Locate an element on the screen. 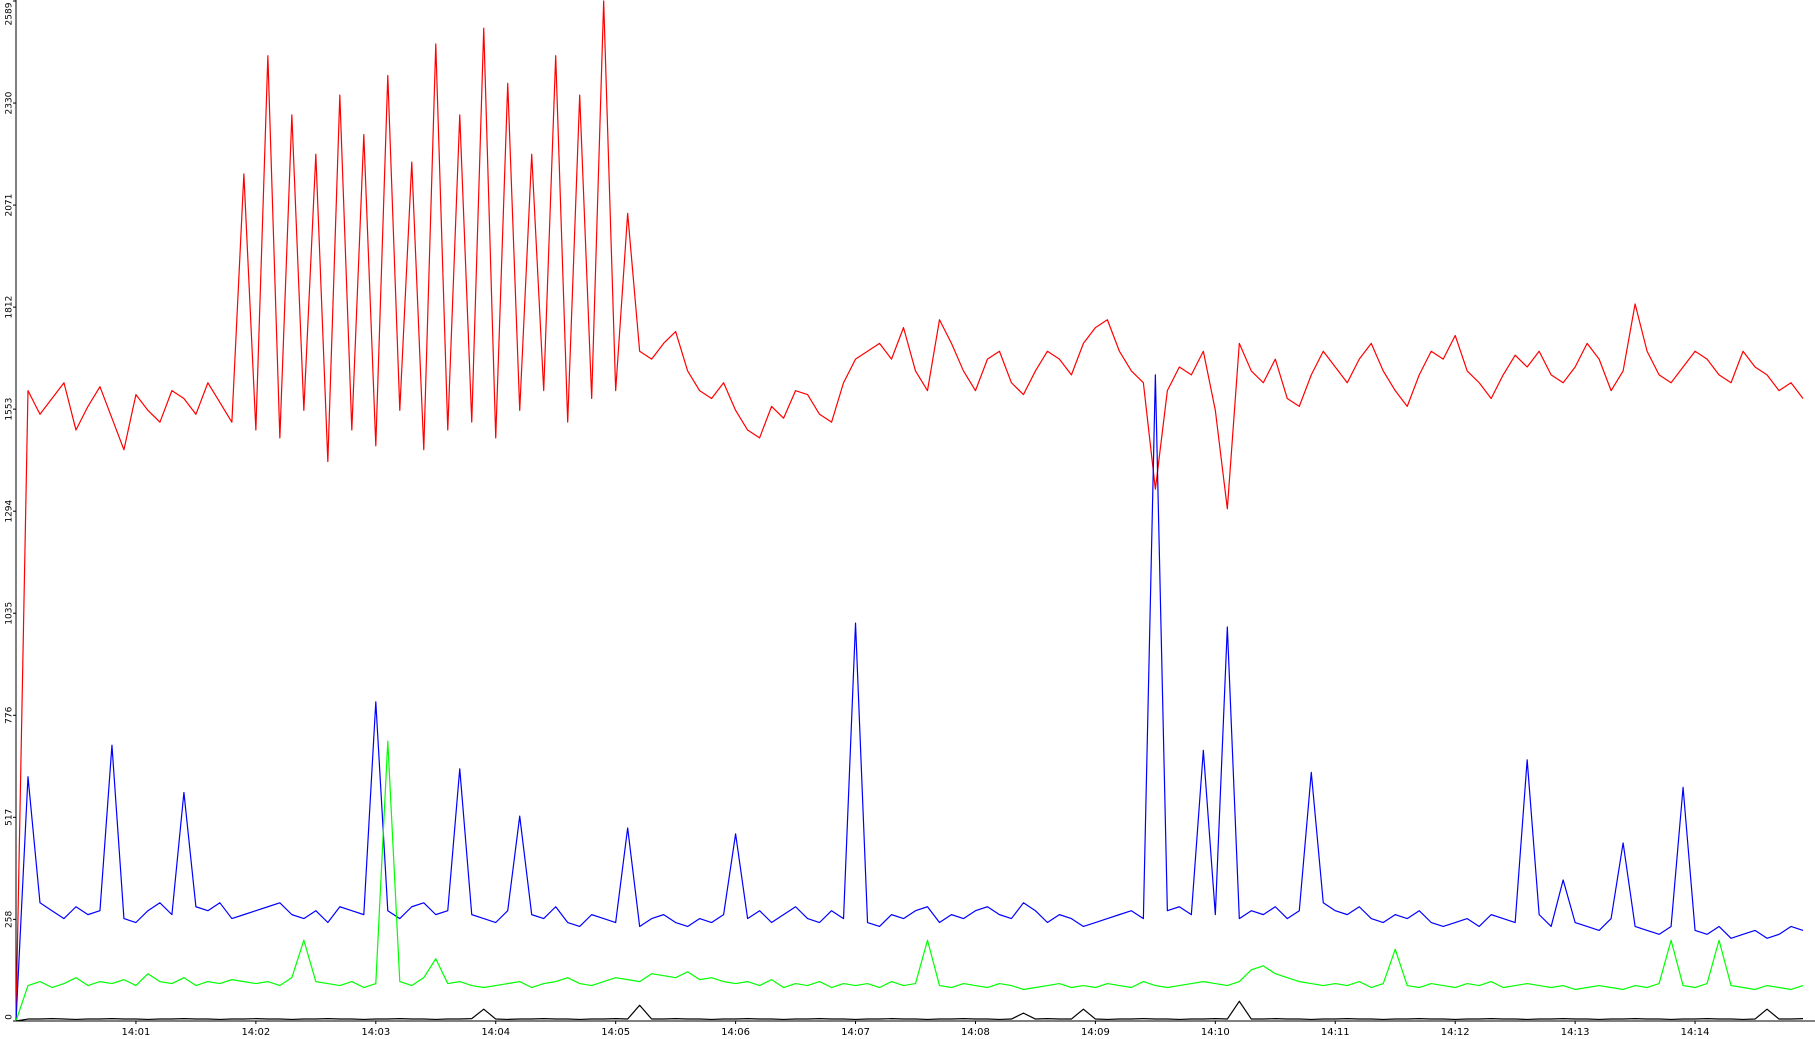 Image resolution: width=1815 pixels, height=1039 pixels. x-tick-label: 14:01 is located at coordinates (136, 1032).